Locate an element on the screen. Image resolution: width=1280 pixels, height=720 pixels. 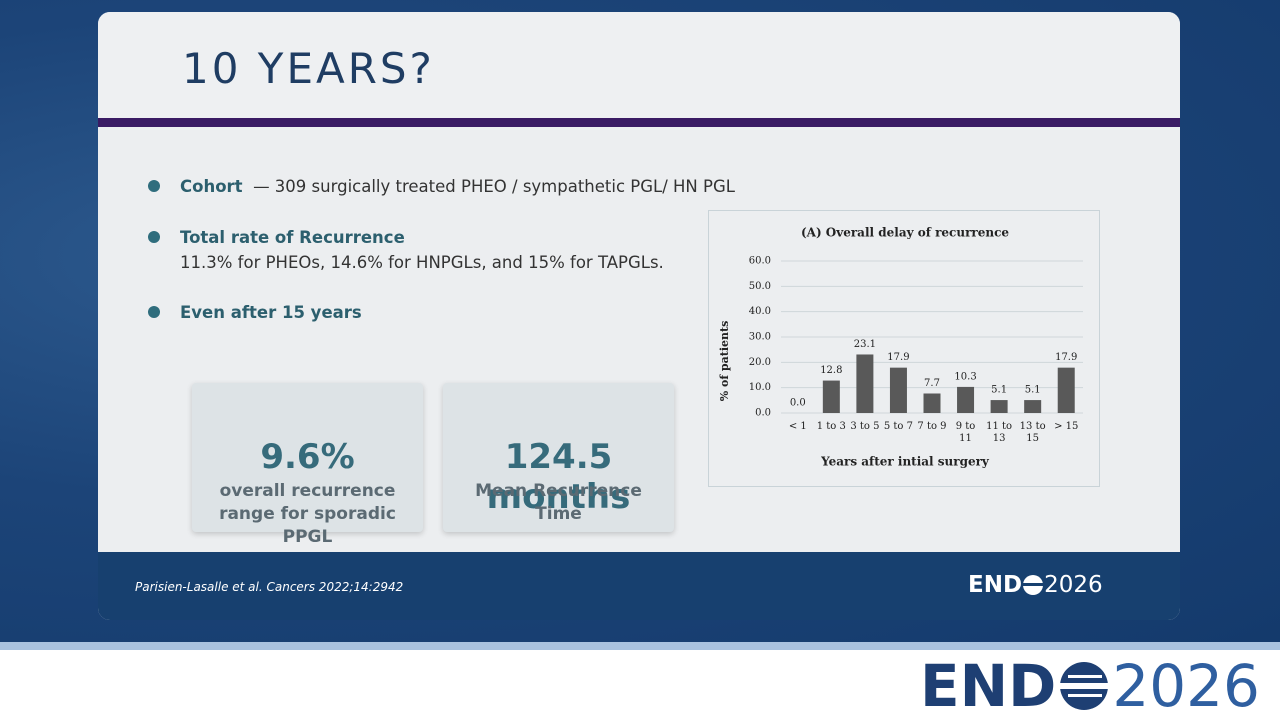
y-tick-label: 0.0 is located at coordinates (763, 413).